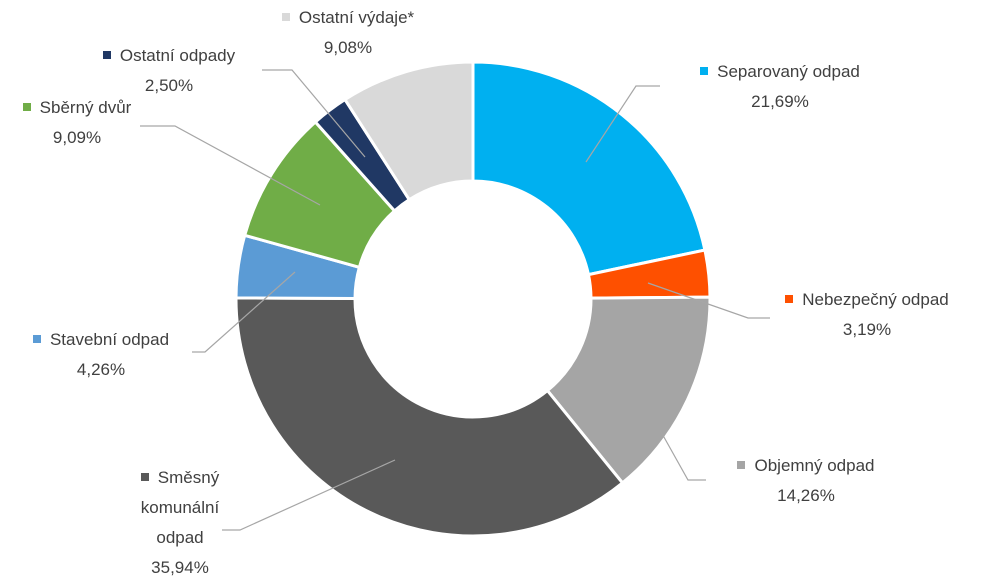 The height and width of the screenshot is (587, 990). Describe the element at coordinates (806, 495) in the screenshot. I see `value-label: 14,26%` at that location.